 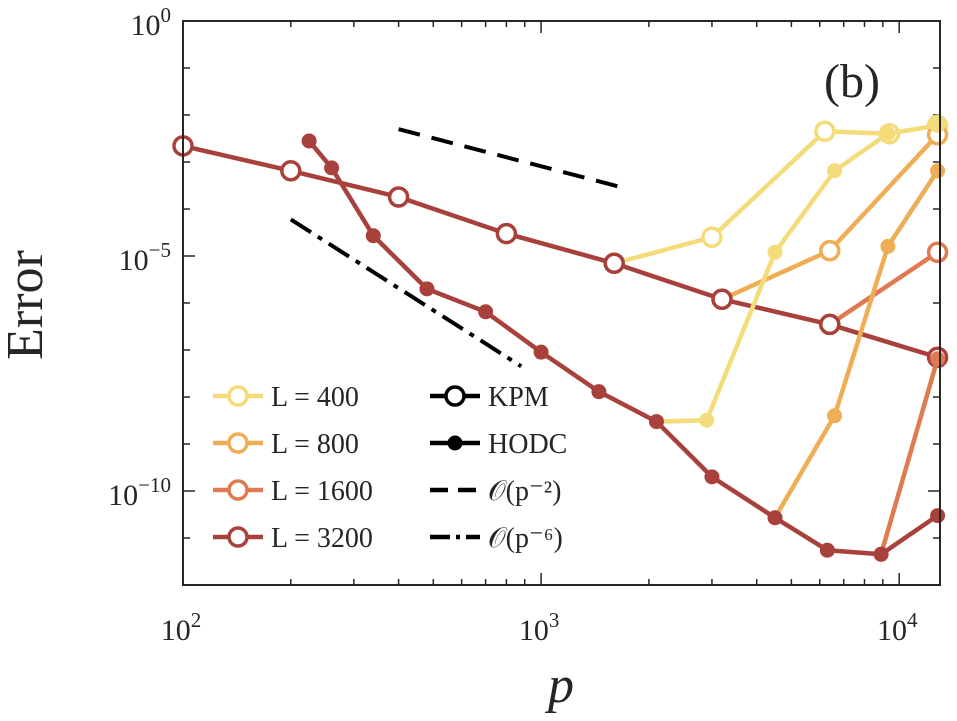 What do you see at coordinates (139, 492) in the screenshot?
I see `y-tick-label: 10⁻¹⁰` at bounding box center [139, 492].